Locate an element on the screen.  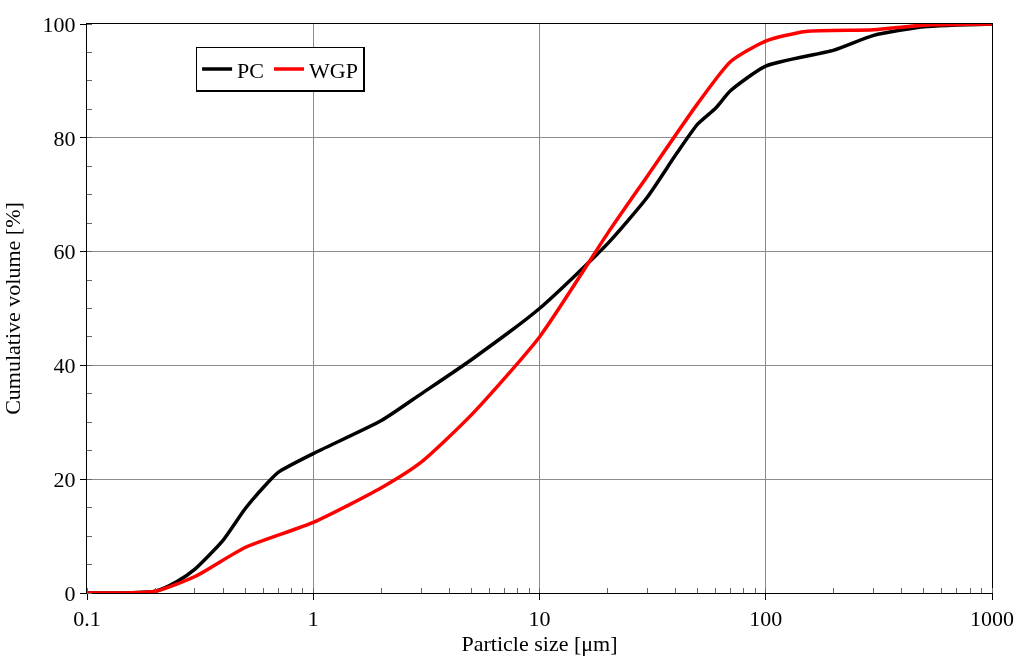
y-tick-label: 80 is located at coordinates (64, 138).